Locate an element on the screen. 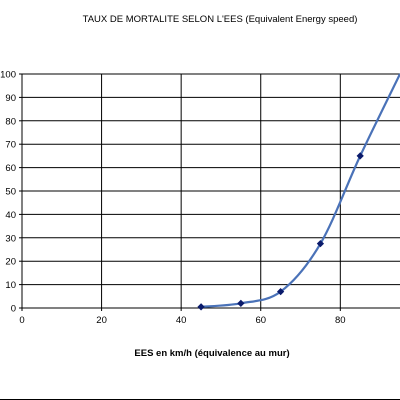  y-tick-label: 70 is located at coordinates (10, 145).